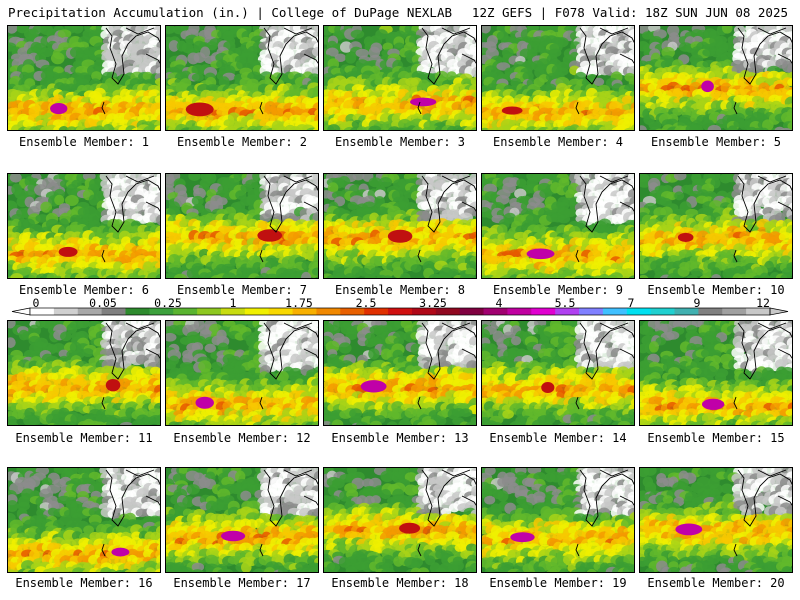  I want to click on ensemble-label-19: Ensemble Member: 19, so click(558, 583).